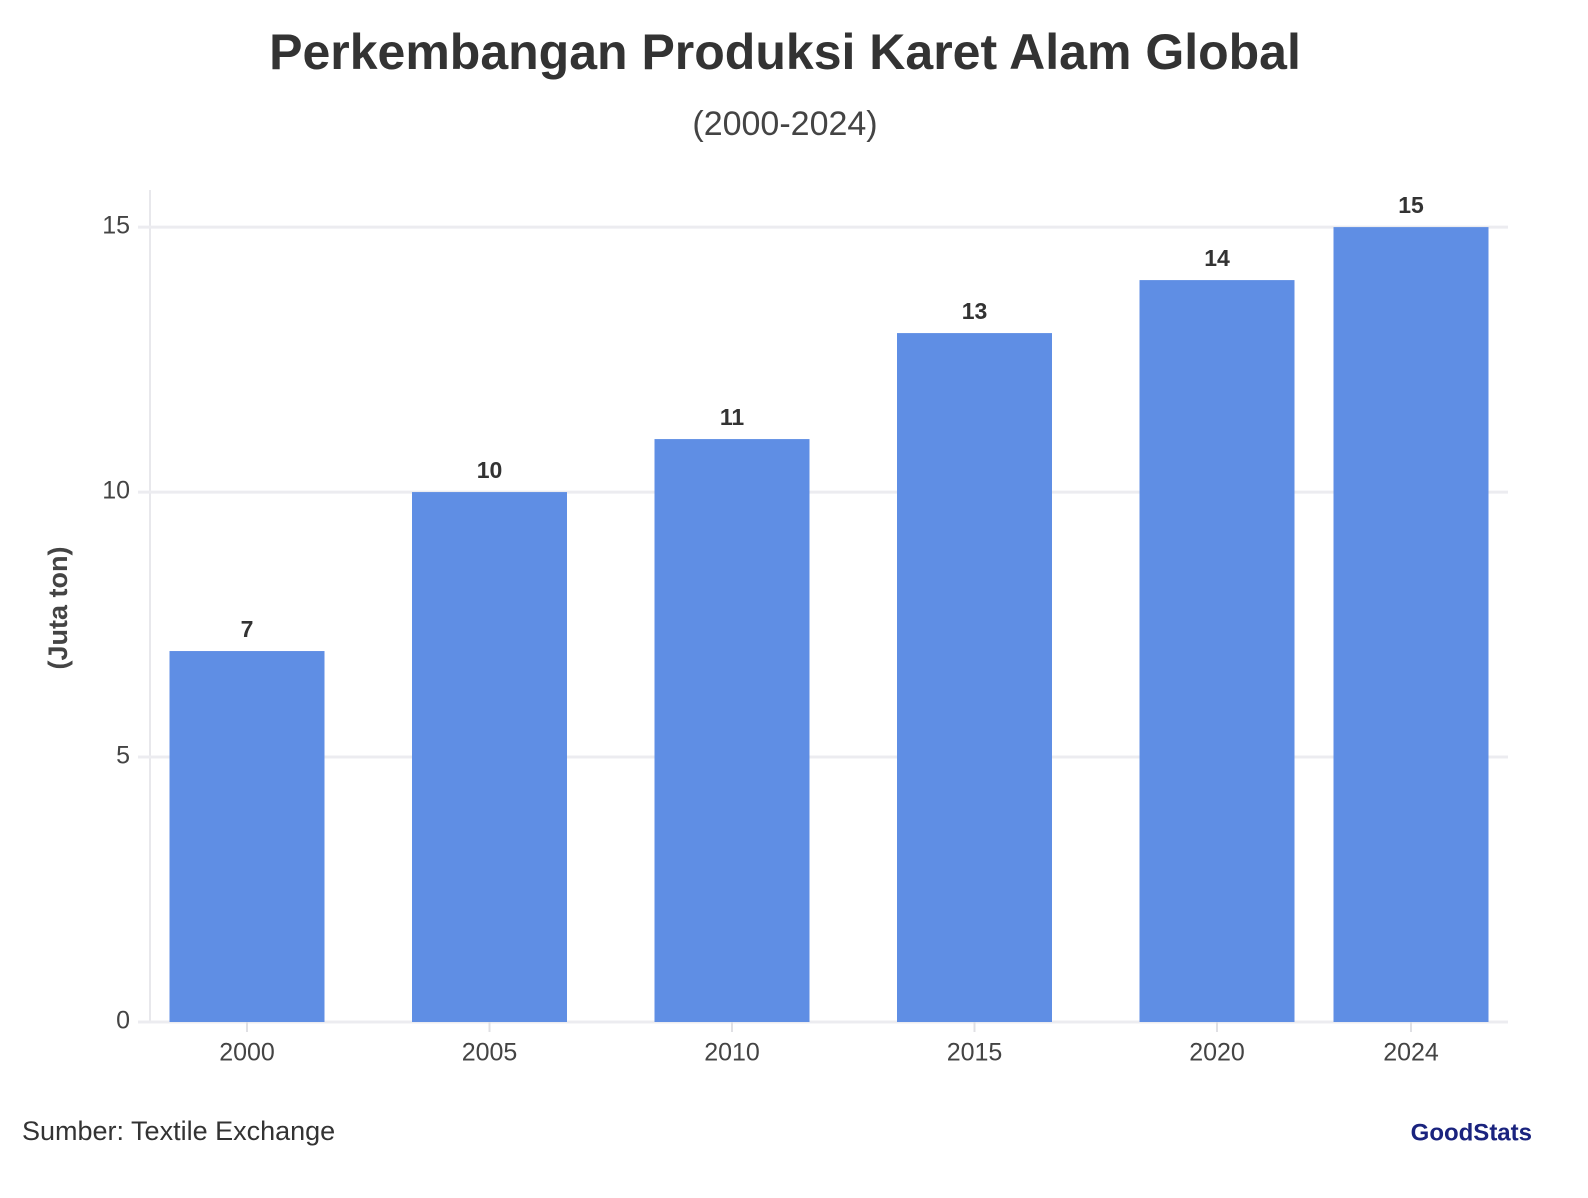 The image size is (1588, 1198). I want to click on y-axis-label: (Juta ton), so click(58, 608).